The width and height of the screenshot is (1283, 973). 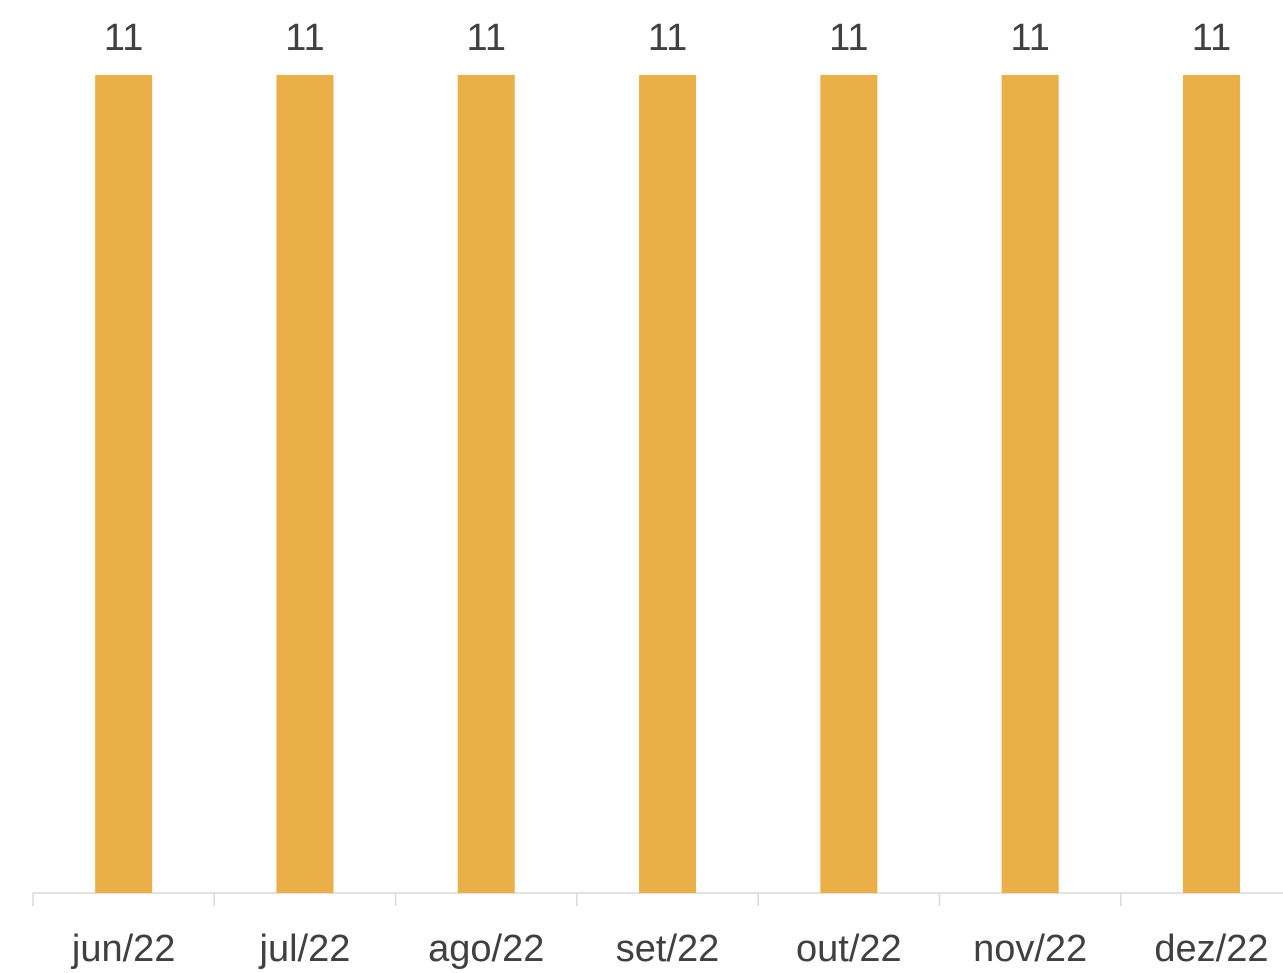 I want to click on x-tick-label: dez/22, so click(x=1211, y=949).